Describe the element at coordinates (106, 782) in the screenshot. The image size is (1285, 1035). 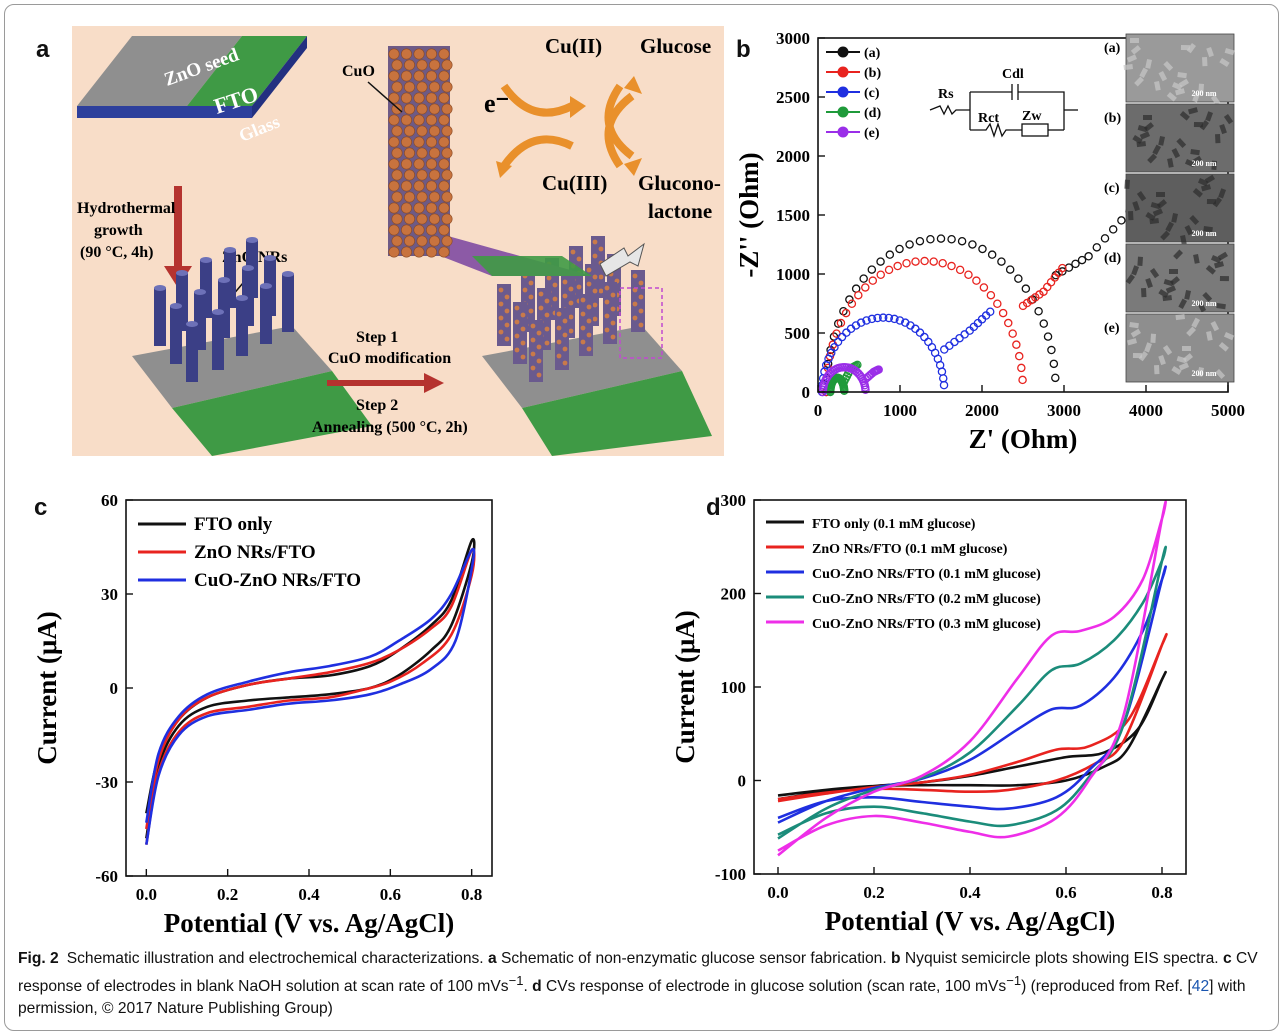
I see `y-tick-label: -30` at that location.